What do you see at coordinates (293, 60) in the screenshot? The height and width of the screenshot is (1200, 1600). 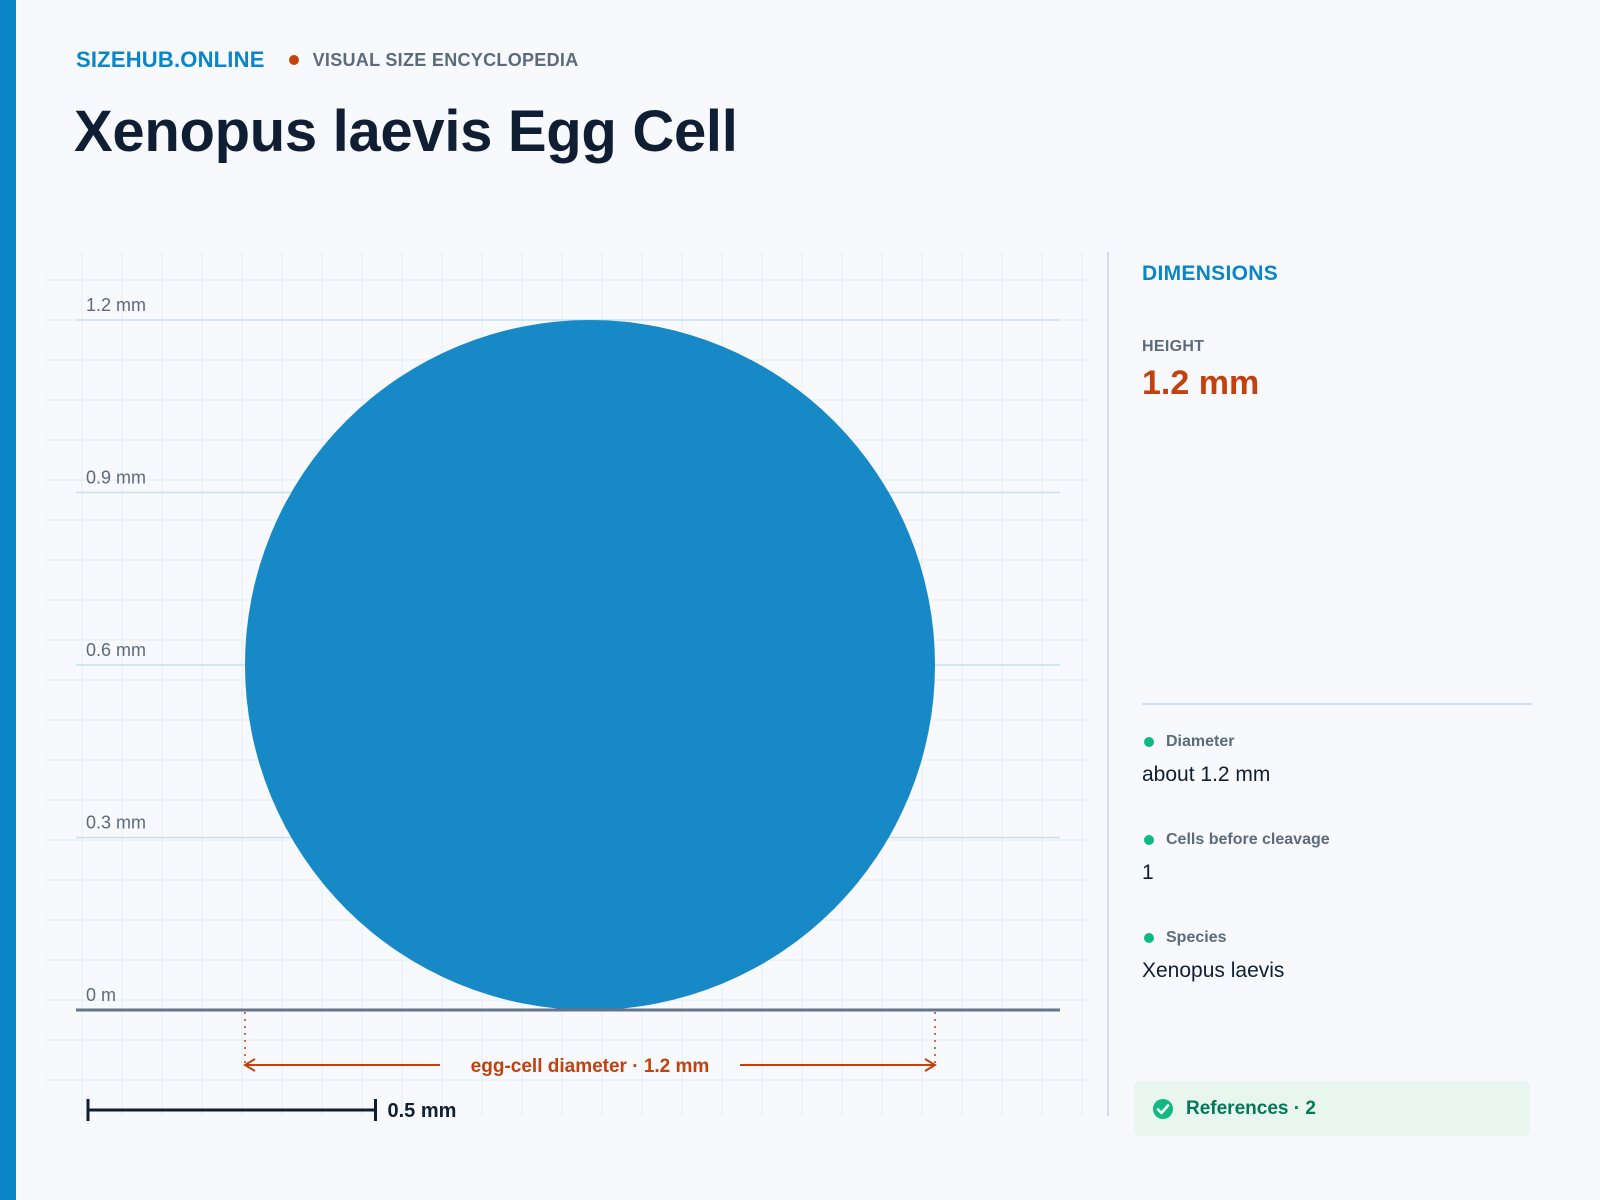 I see `separator-dot-icon` at bounding box center [293, 60].